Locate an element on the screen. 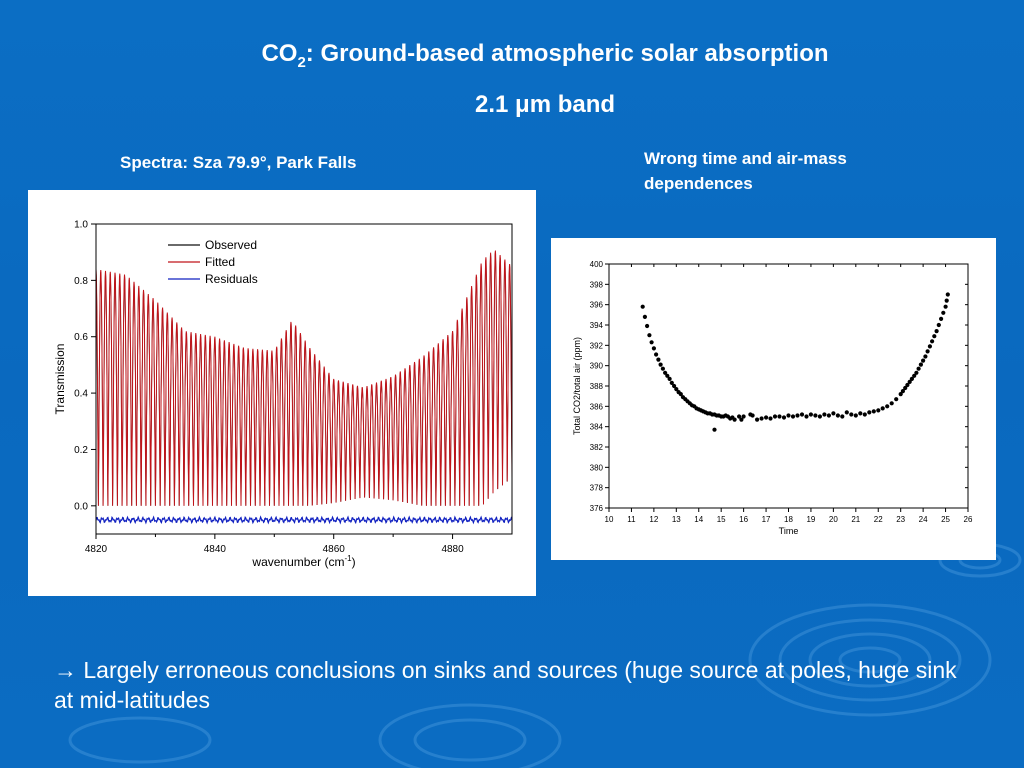 The image size is (1024, 768). y-tick-label: 0.0 is located at coordinates (81, 506).